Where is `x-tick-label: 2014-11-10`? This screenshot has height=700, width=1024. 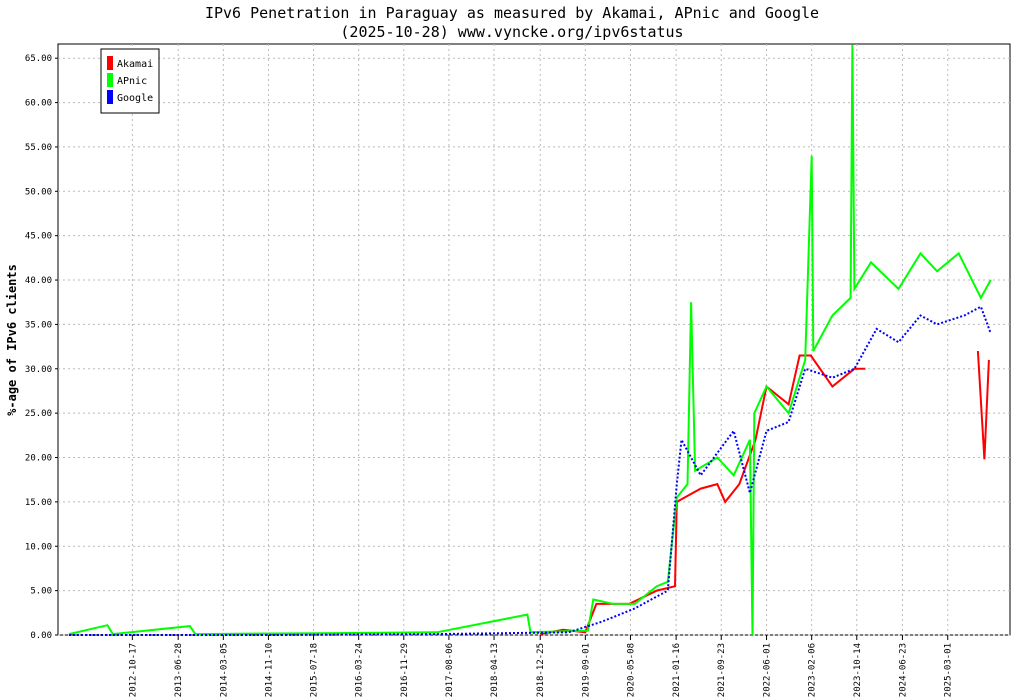
x-tick-label: 2014-11-10 is located at coordinates (269, 670).